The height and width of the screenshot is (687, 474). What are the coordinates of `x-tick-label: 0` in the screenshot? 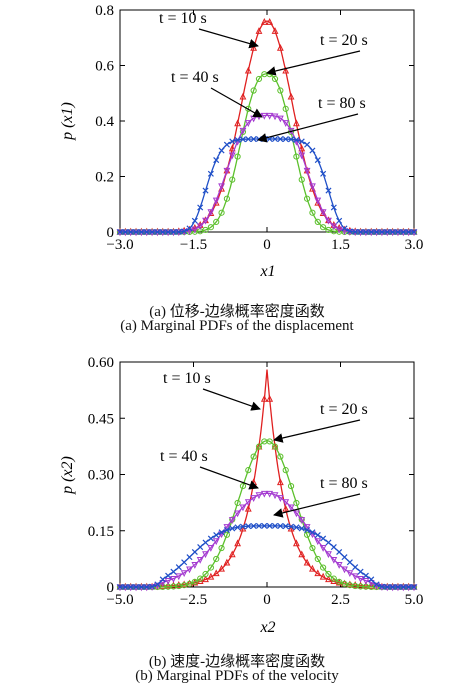 It's located at (267, 245).